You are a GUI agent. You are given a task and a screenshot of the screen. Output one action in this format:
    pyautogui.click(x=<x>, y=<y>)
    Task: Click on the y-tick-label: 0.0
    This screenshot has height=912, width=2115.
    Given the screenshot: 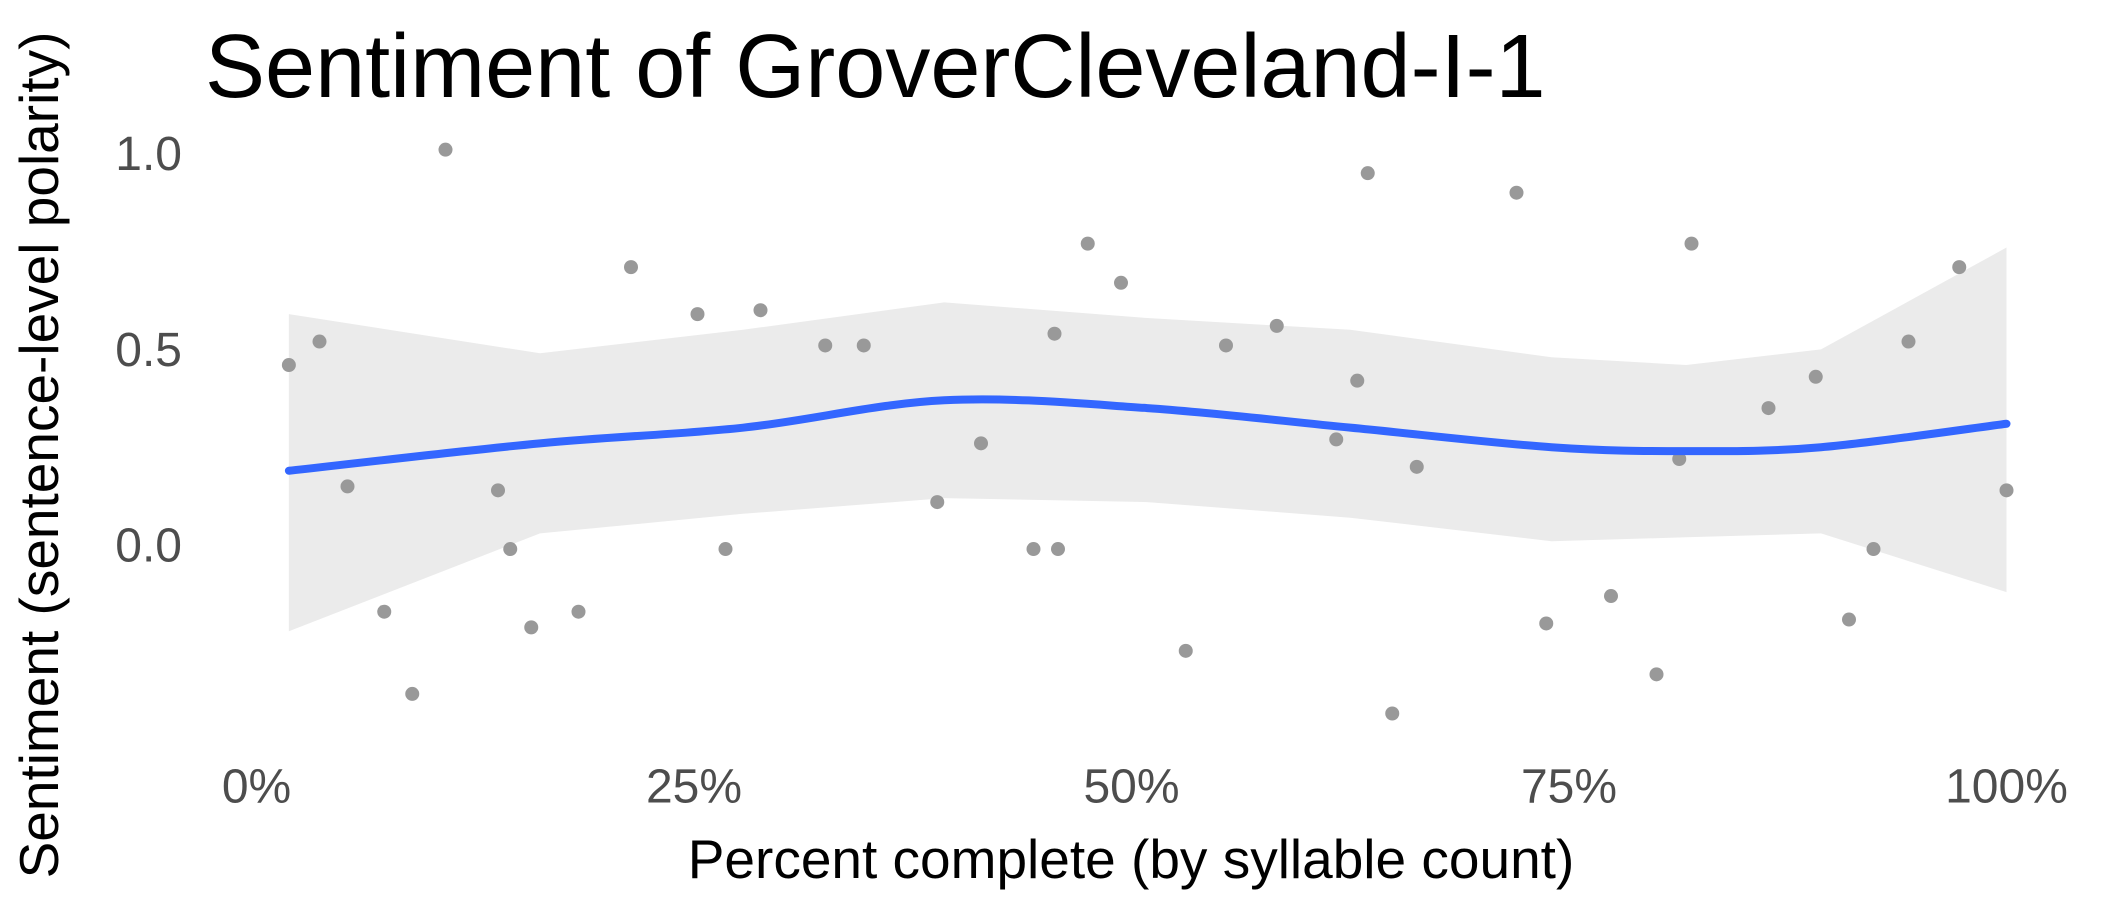 What is the action you would take?
    pyautogui.click(x=148, y=546)
    